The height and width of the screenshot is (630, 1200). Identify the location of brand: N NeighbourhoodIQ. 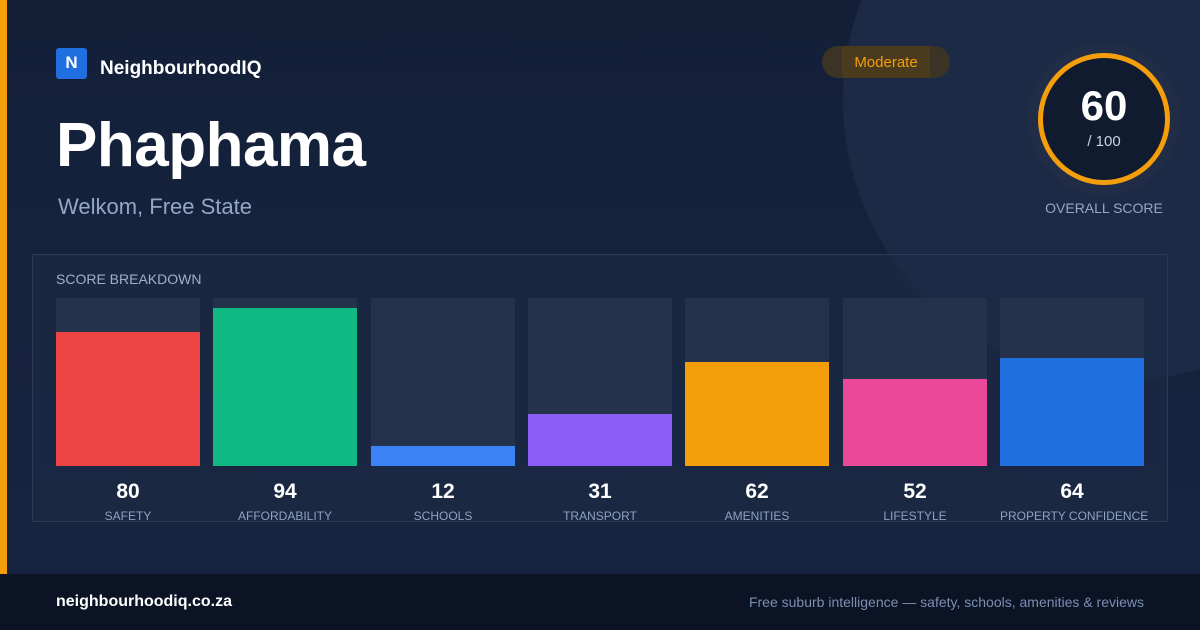
(158, 63).